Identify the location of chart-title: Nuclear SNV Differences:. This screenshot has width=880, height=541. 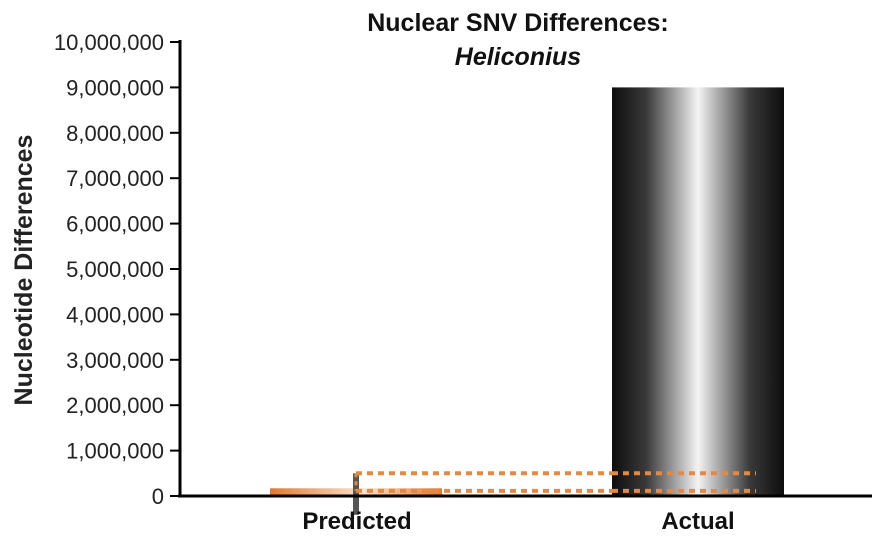
(518, 23).